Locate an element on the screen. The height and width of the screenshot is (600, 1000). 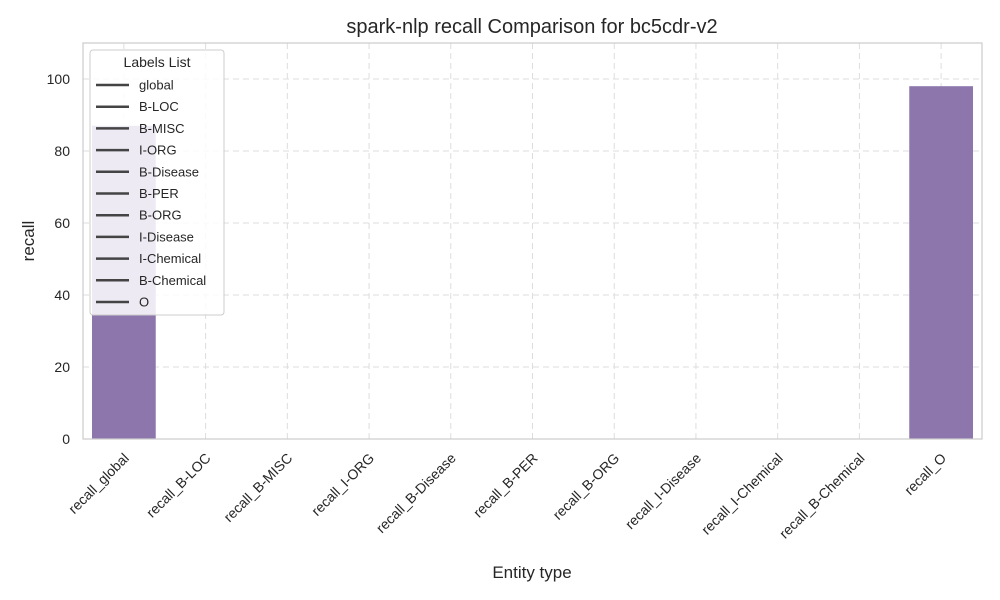
legend-title: Labels List is located at coordinates (157, 62).